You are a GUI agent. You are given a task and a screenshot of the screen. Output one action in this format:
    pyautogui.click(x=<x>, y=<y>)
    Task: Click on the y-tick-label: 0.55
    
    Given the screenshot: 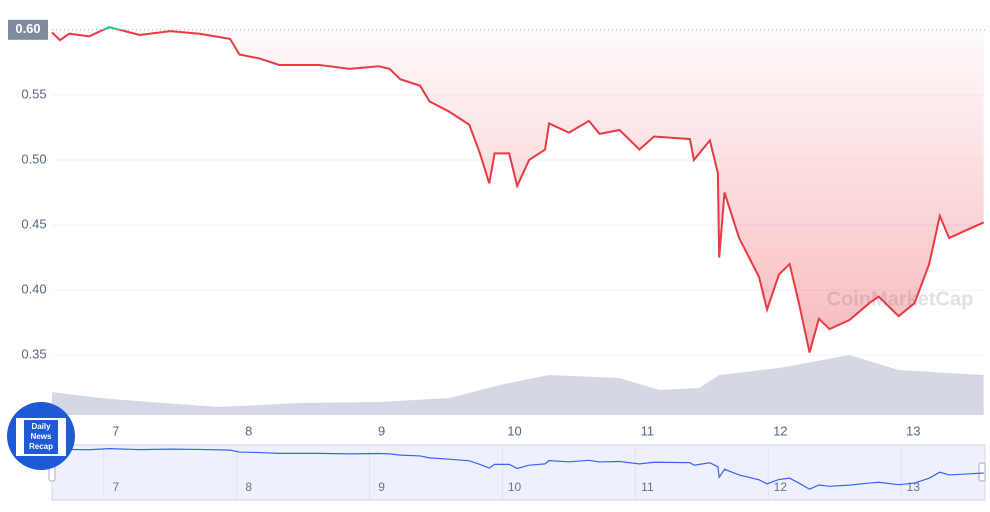 What is the action you would take?
    pyautogui.click(x=33, y=93)
    